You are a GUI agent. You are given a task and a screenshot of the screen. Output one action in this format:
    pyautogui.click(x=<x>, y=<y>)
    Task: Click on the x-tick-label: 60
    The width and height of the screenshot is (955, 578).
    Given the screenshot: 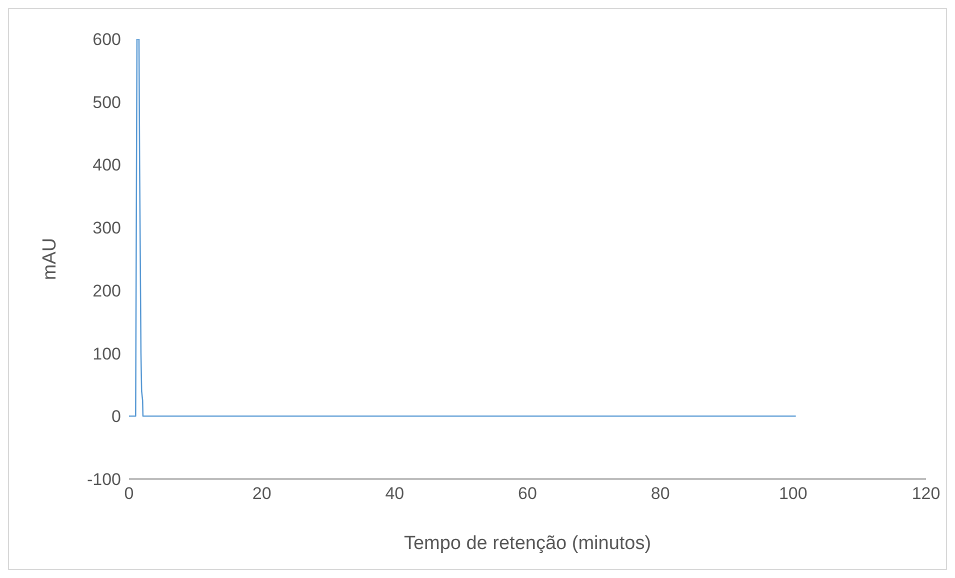 What is the action you would take?
    pyautogui.click(x=527, y=494)
    